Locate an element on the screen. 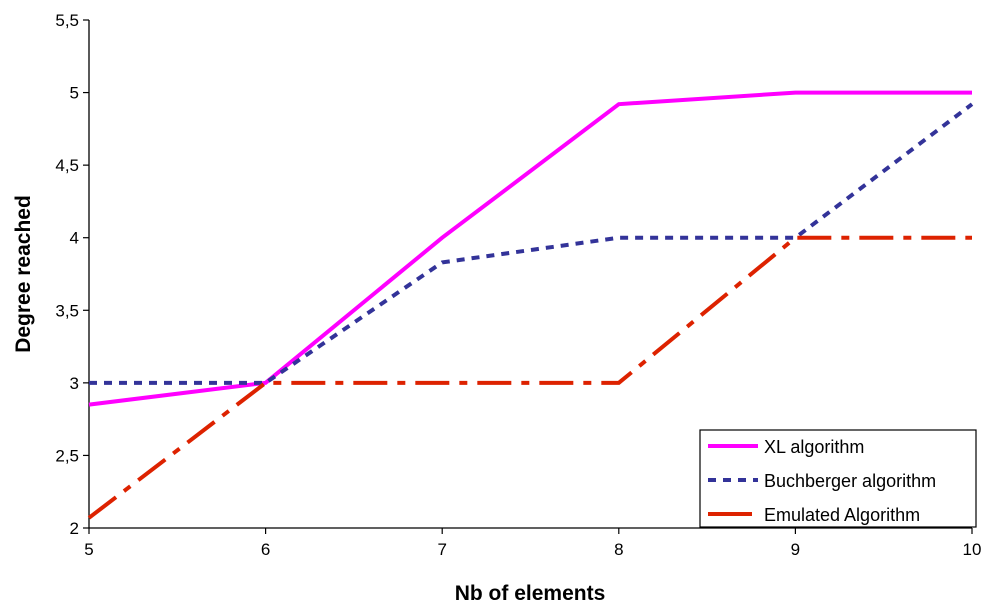  y-tick-label: 4 is located at coordinates (74, 238).